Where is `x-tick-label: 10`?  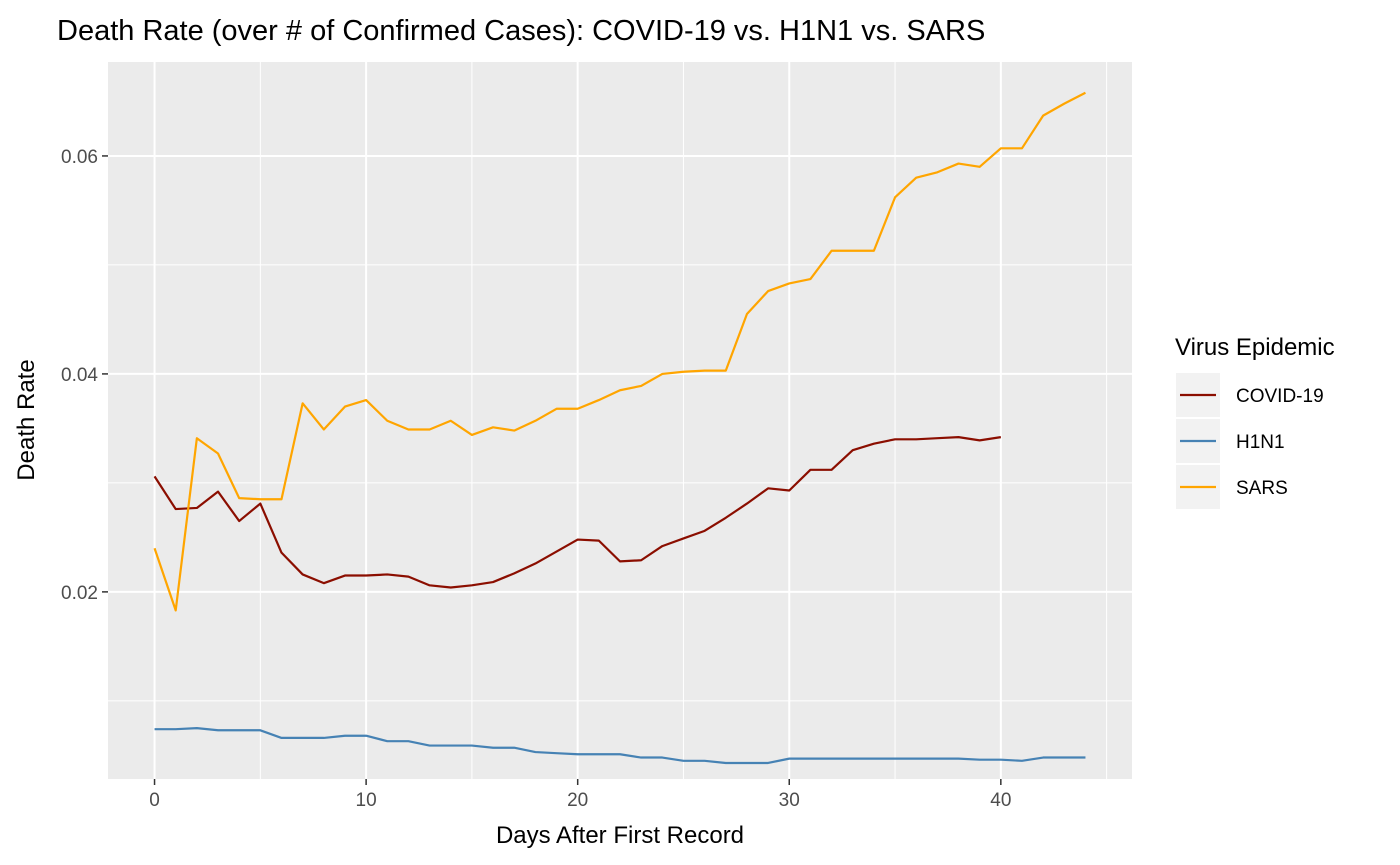
x-tick-label: 10 is located at coordinates (366, 800).